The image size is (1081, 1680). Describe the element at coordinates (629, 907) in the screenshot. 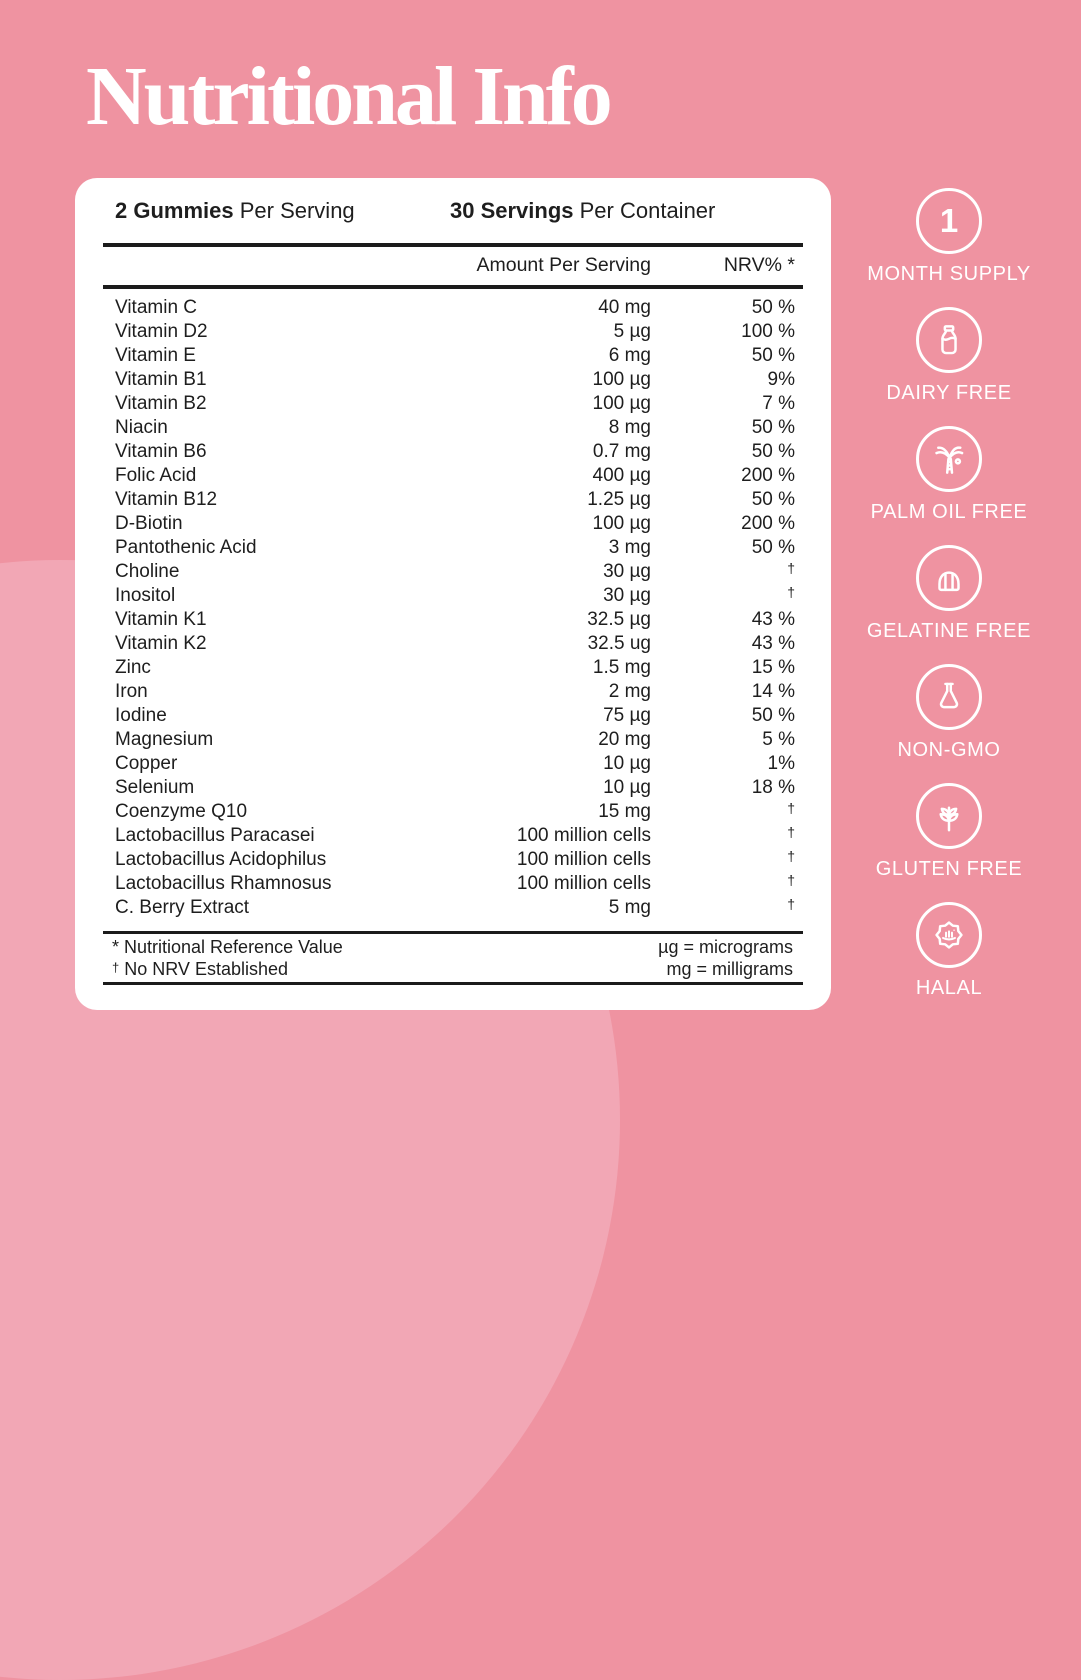

I see `nutrient-amount: 5 mg` at that location.